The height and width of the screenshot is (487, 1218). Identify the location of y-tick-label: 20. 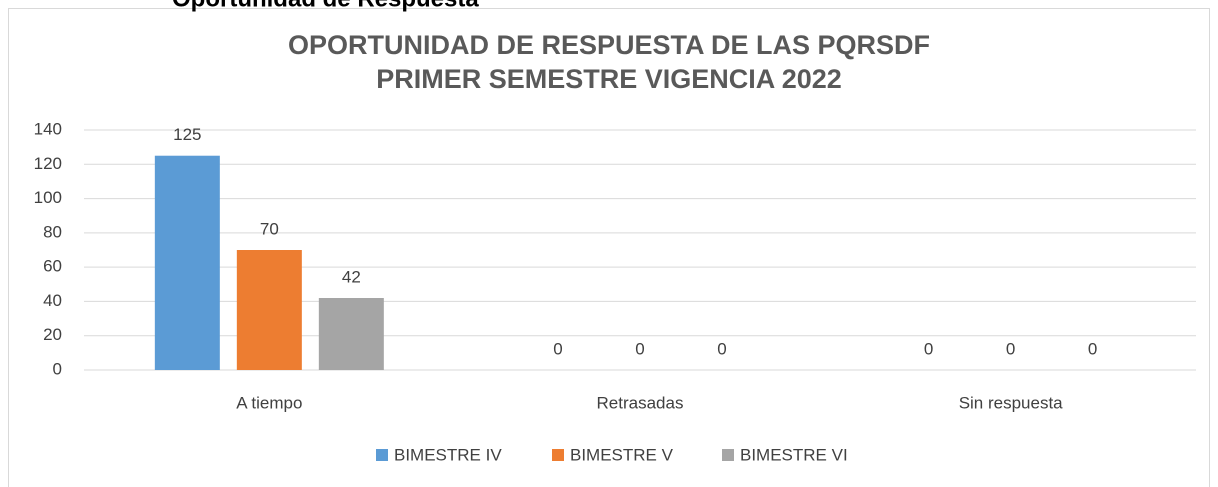
(52, 334).